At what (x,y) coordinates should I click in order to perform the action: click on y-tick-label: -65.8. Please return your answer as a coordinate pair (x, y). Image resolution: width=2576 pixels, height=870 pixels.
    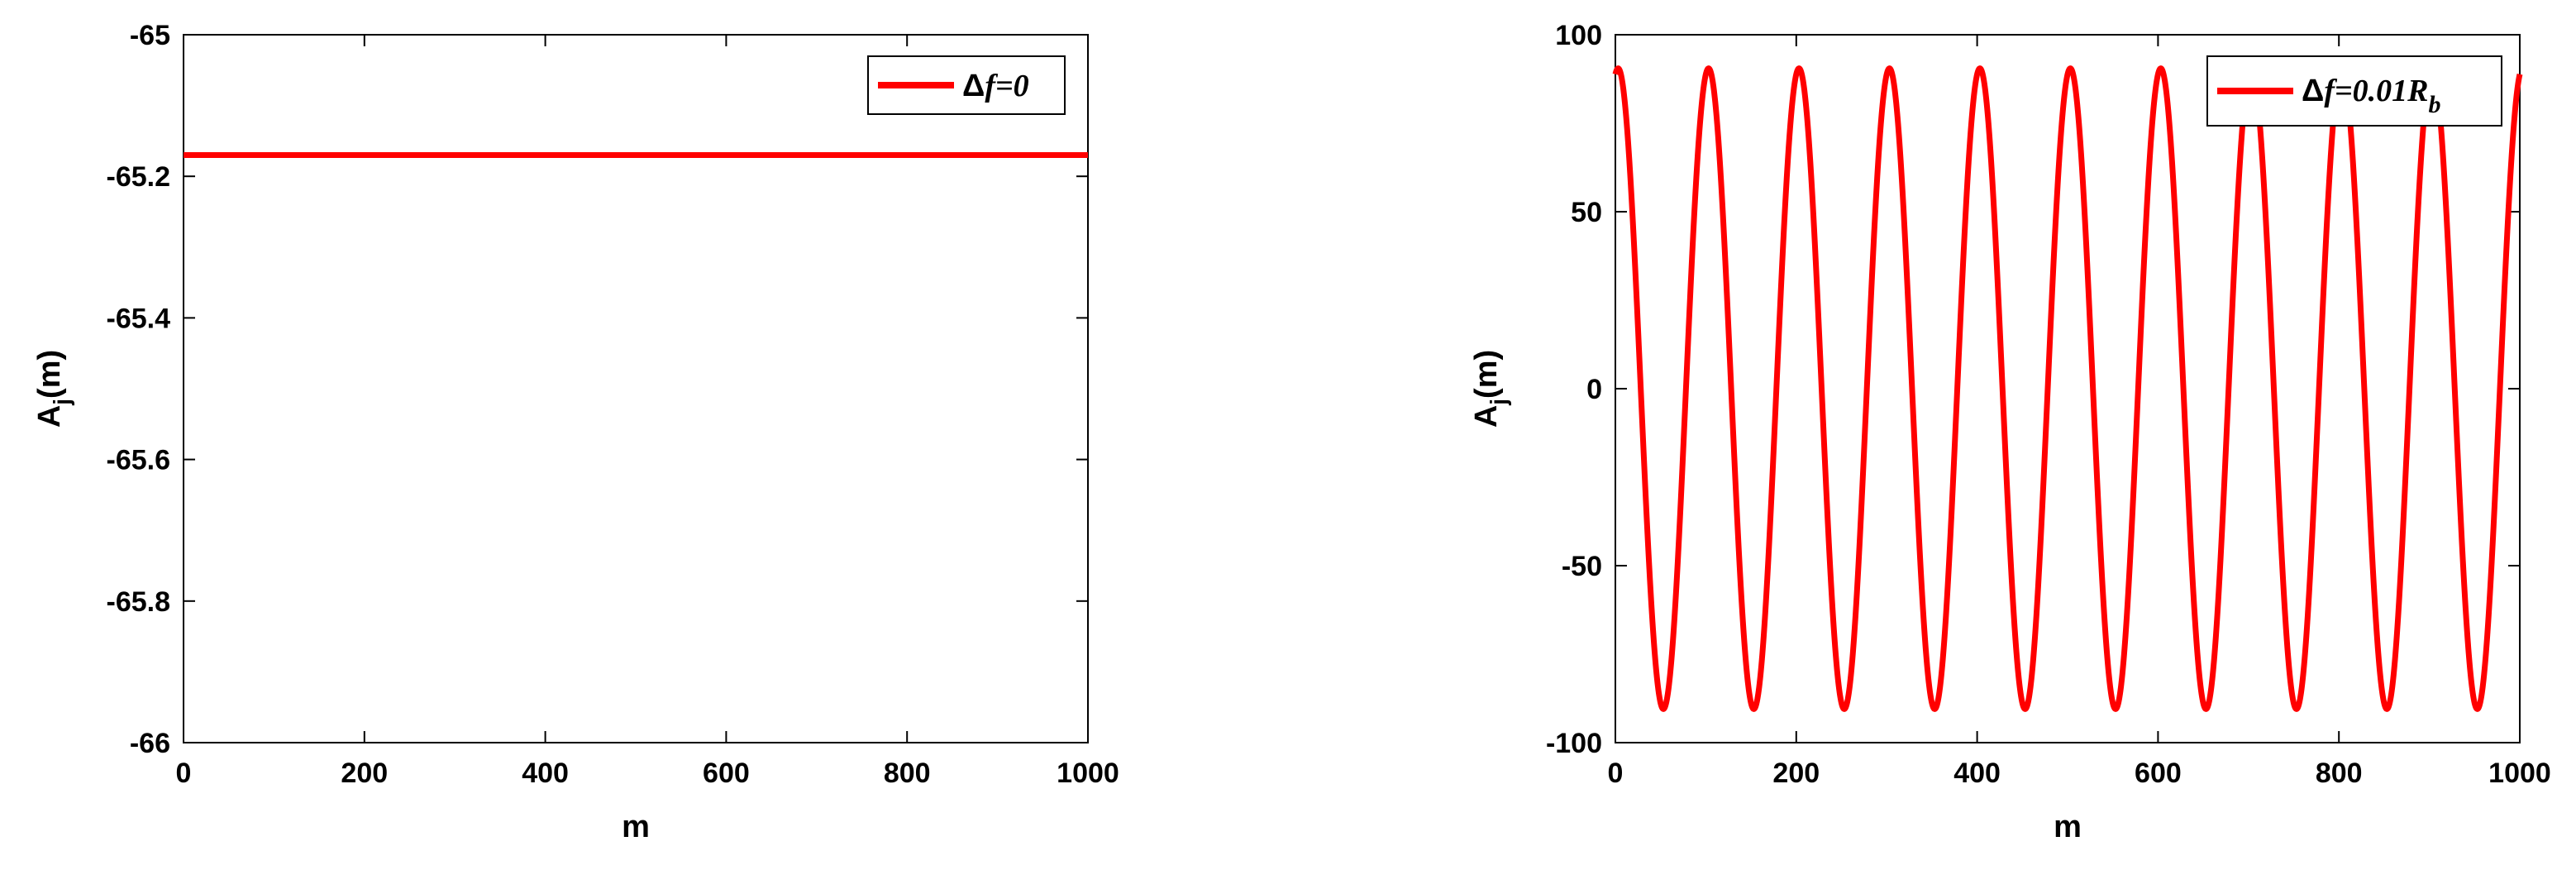
    Looking at the image, I should click on (139, 602).